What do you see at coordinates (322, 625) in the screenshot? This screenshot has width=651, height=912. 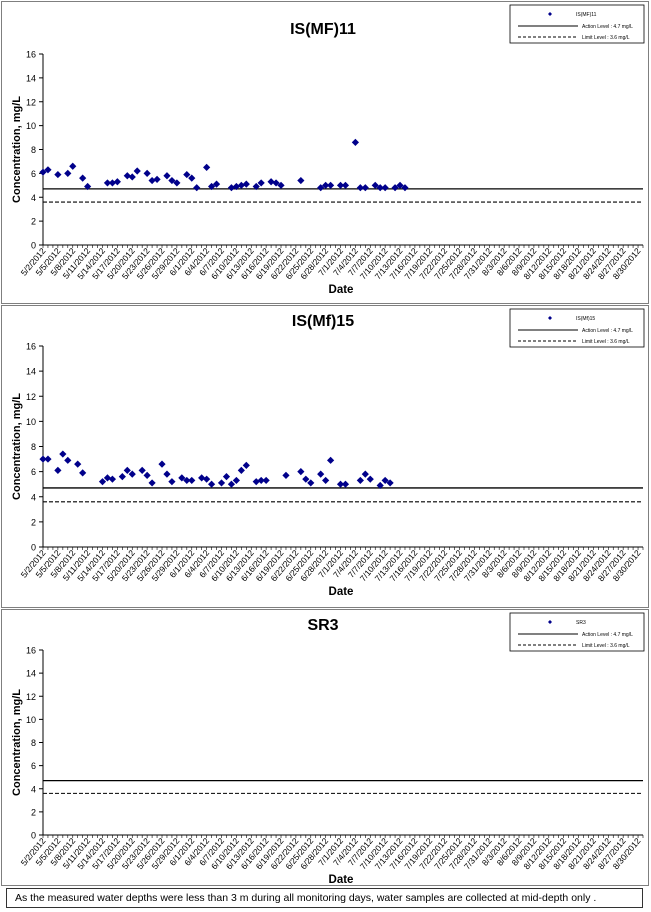 I see `chart-title: SR3` at bounding box center [322, 625].